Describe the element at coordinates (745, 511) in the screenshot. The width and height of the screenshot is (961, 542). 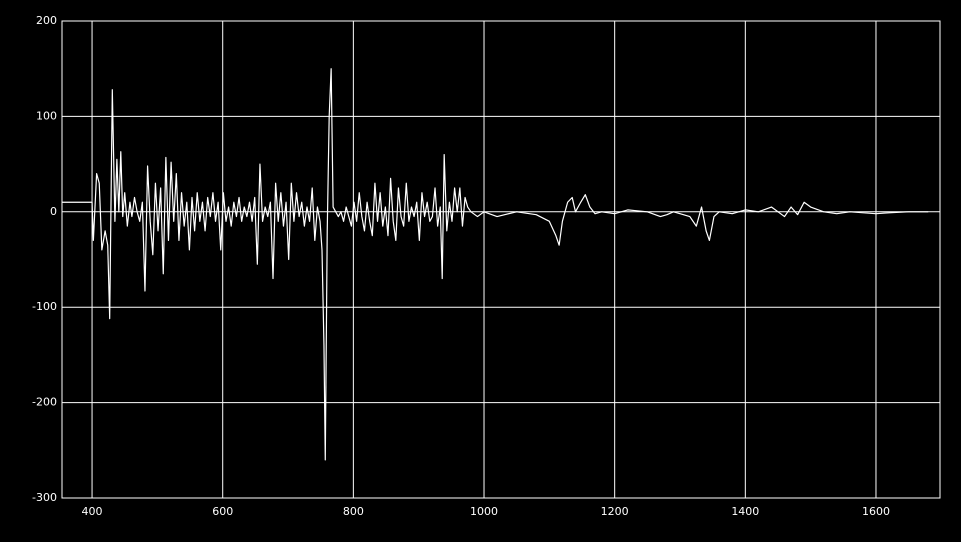
I see `x-tick-label: 1400` at that location.